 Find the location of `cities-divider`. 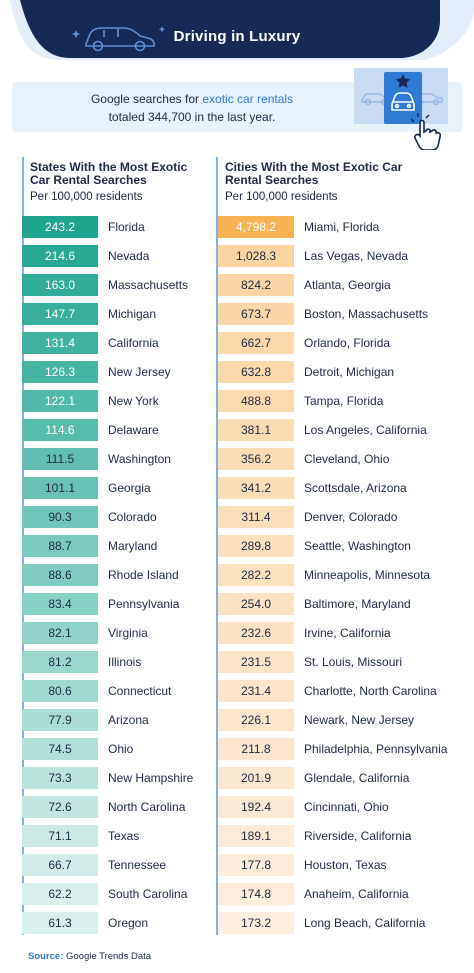

cities-divider is located at coordinates (217, 546).